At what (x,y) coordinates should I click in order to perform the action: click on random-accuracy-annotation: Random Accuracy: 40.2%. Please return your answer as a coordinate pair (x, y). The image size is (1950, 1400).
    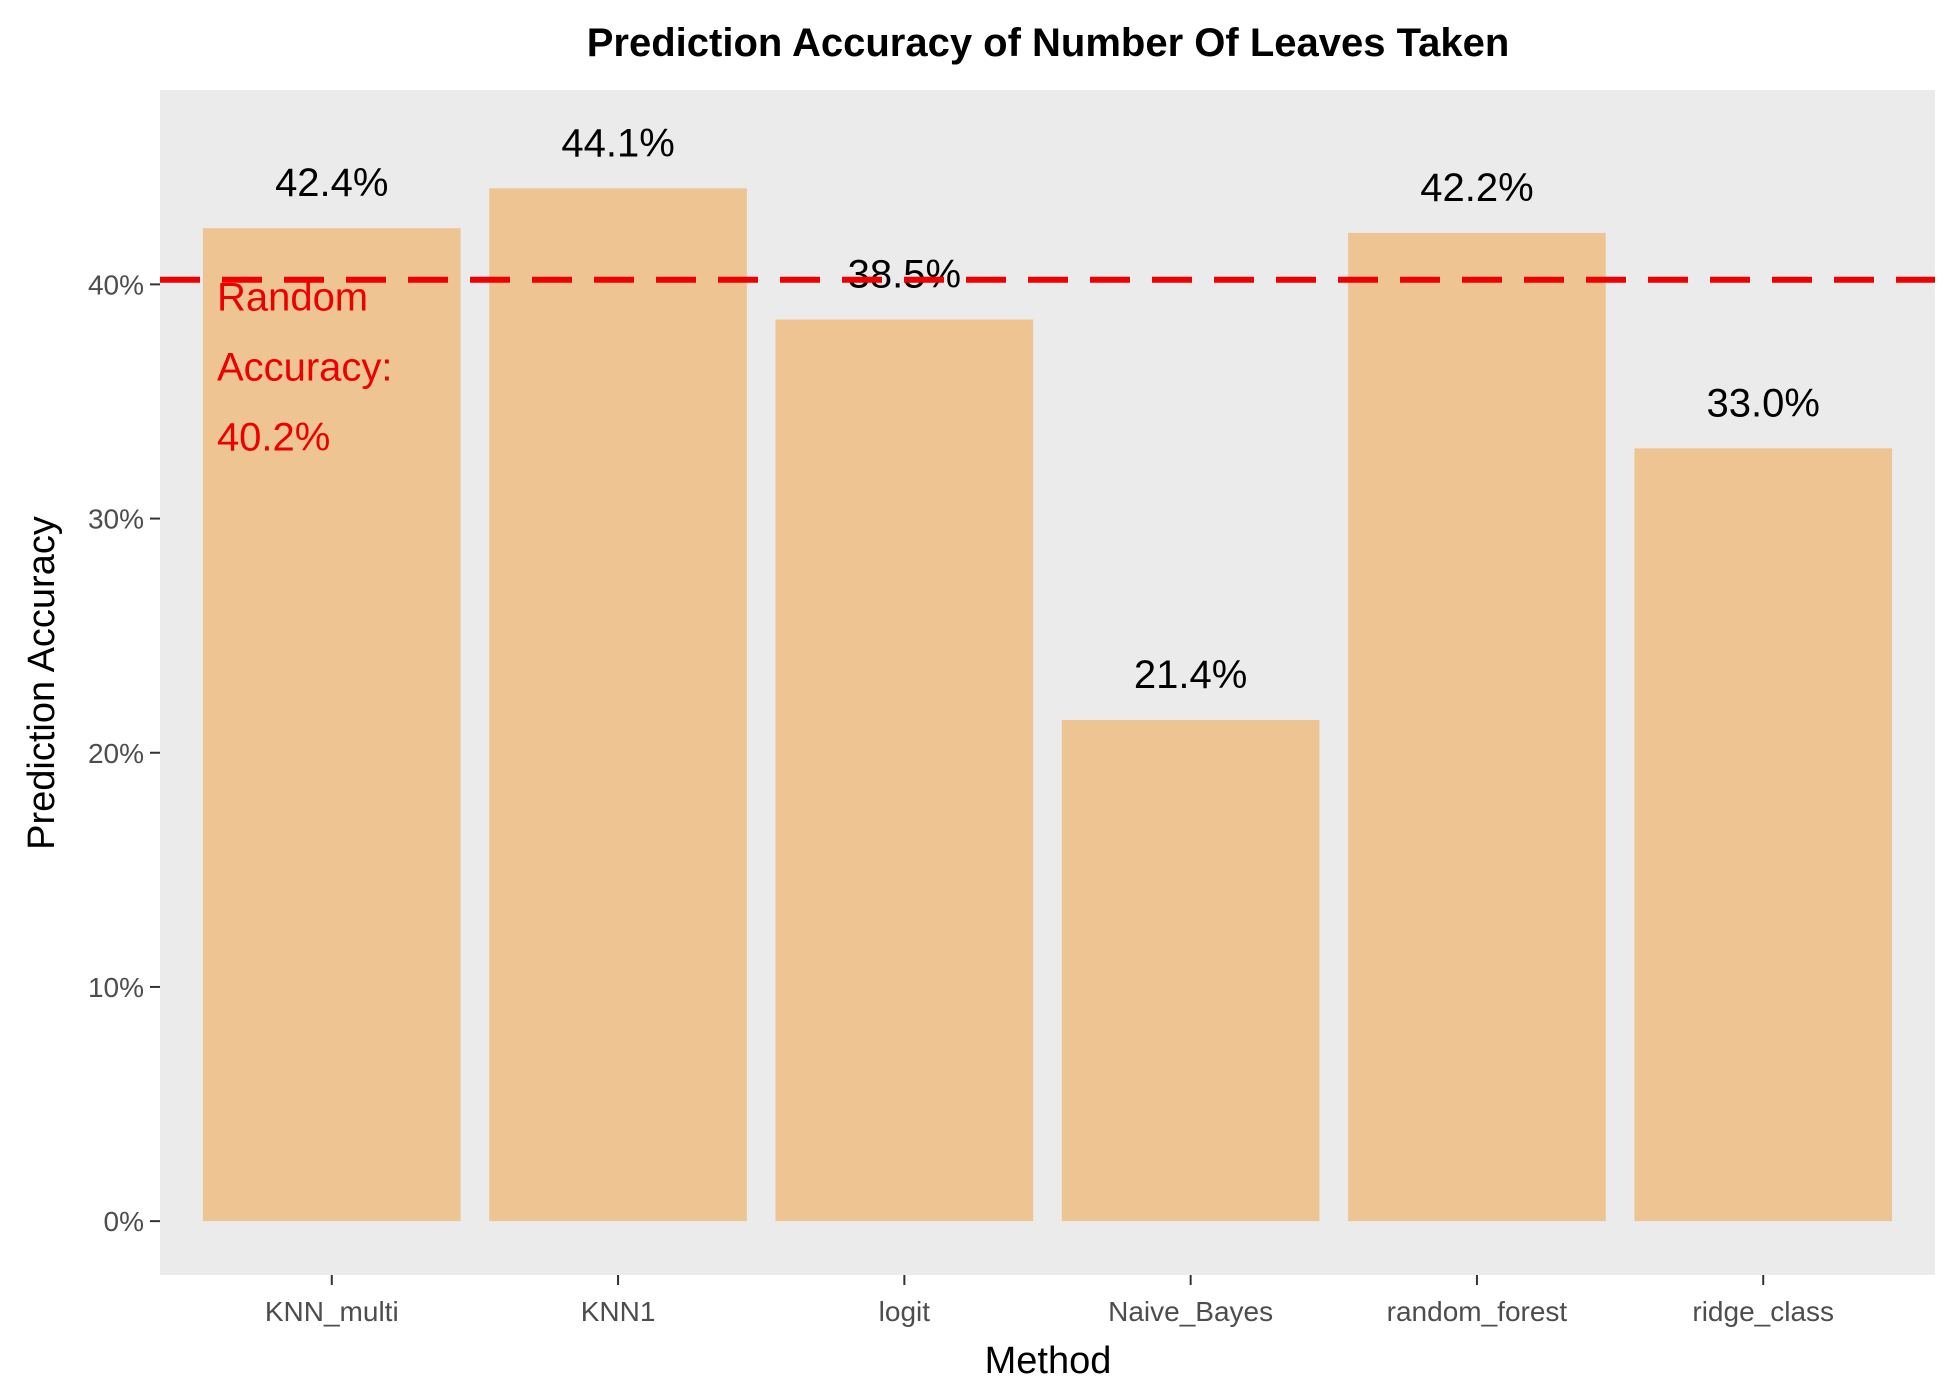
    Looking at the image, I should click on (305, 368).